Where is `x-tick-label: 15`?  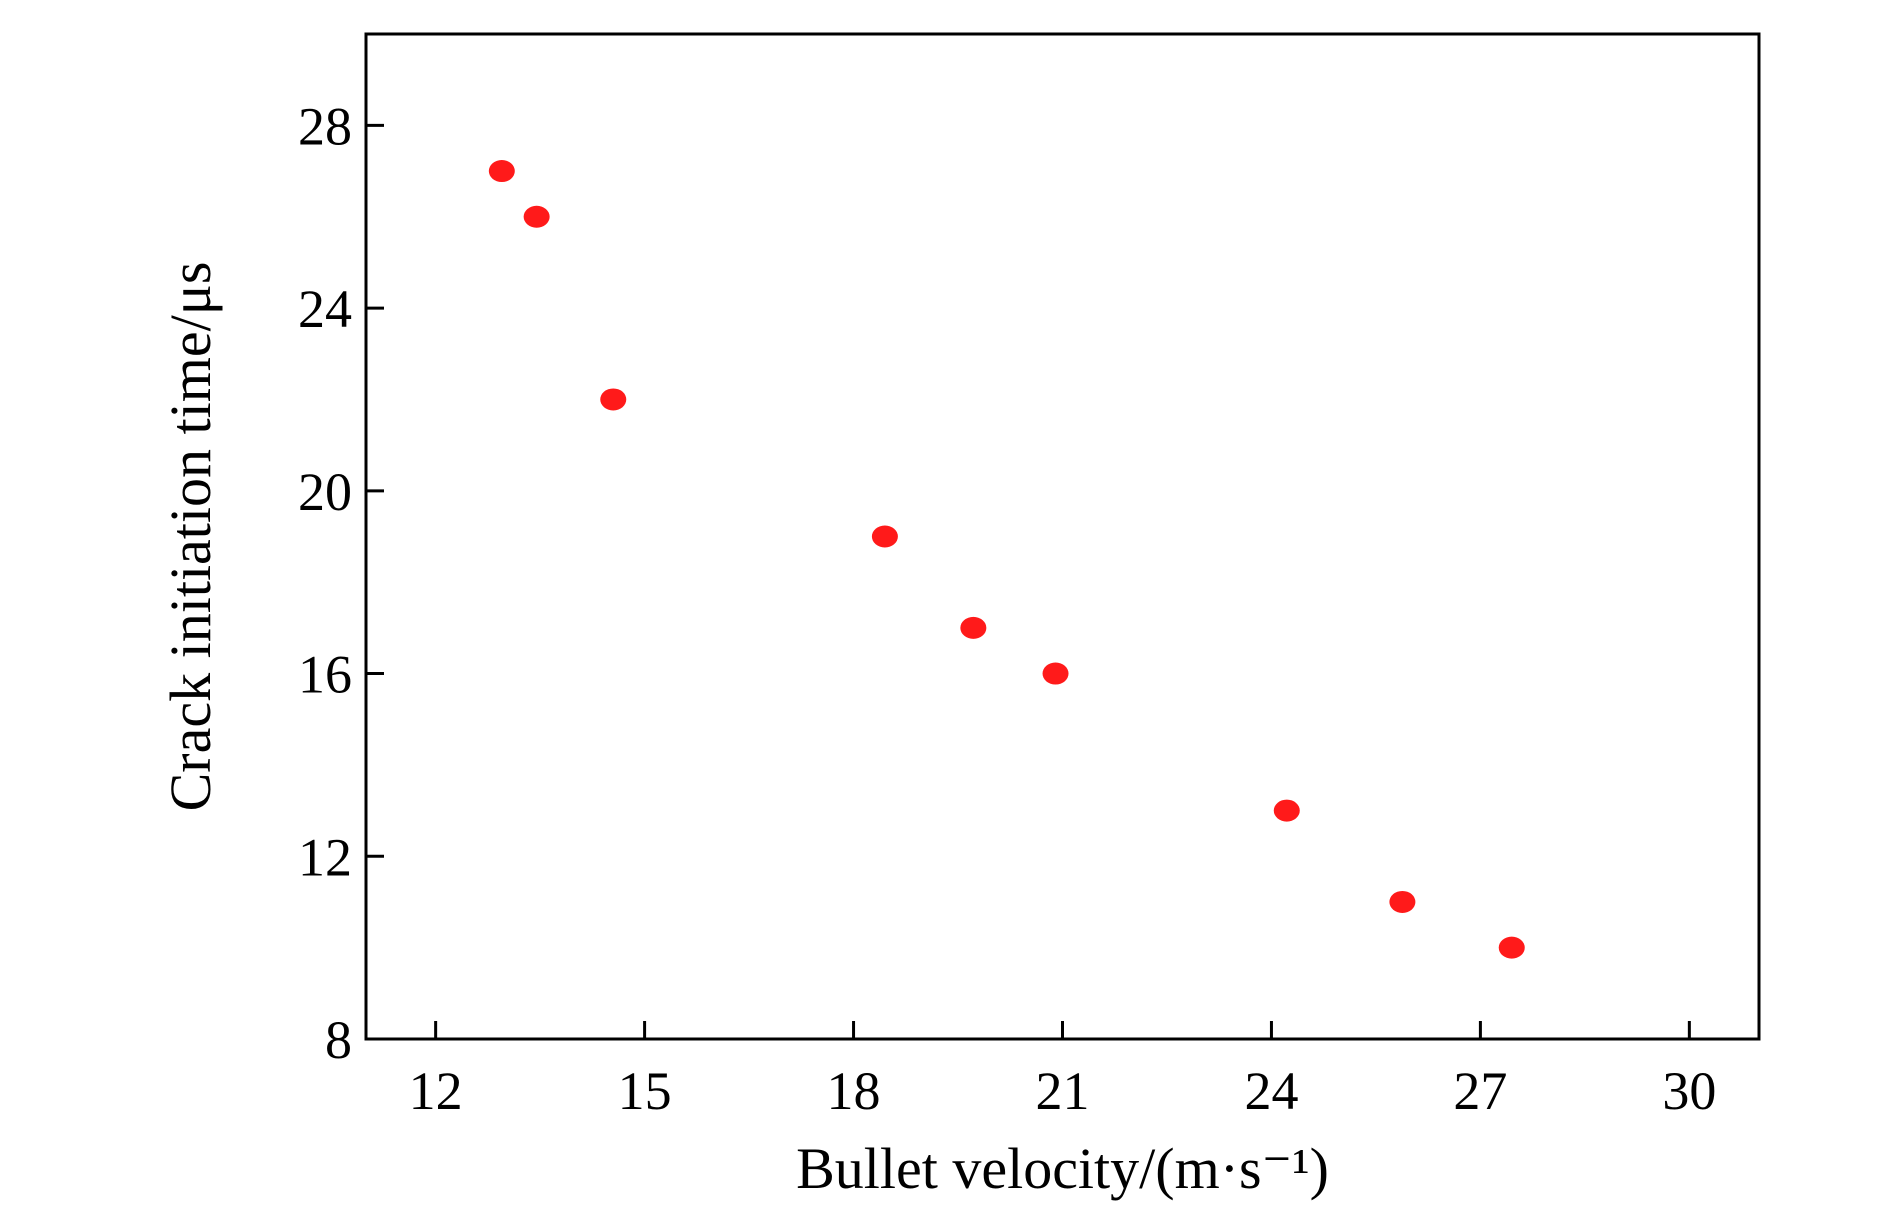
x-tick-label: 15 is located at coordinates (645, 1091).